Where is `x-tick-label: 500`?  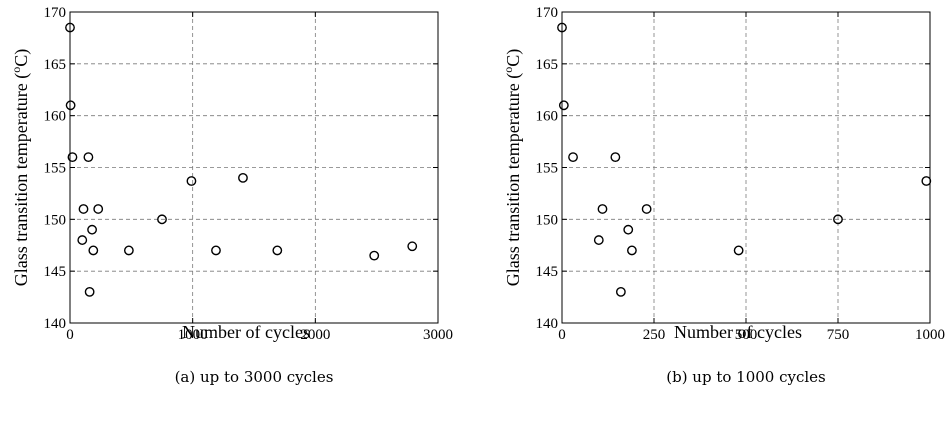
x-tick-label: 500 is located at coordinates (746, 335).